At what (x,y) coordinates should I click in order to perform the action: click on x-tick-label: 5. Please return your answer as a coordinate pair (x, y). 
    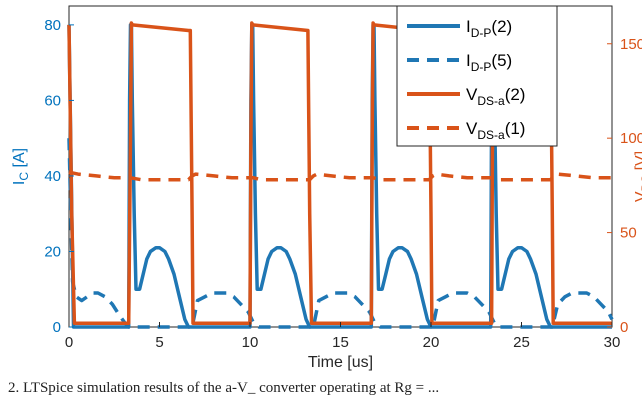
    Looking at the image, I should click on (159, 342).